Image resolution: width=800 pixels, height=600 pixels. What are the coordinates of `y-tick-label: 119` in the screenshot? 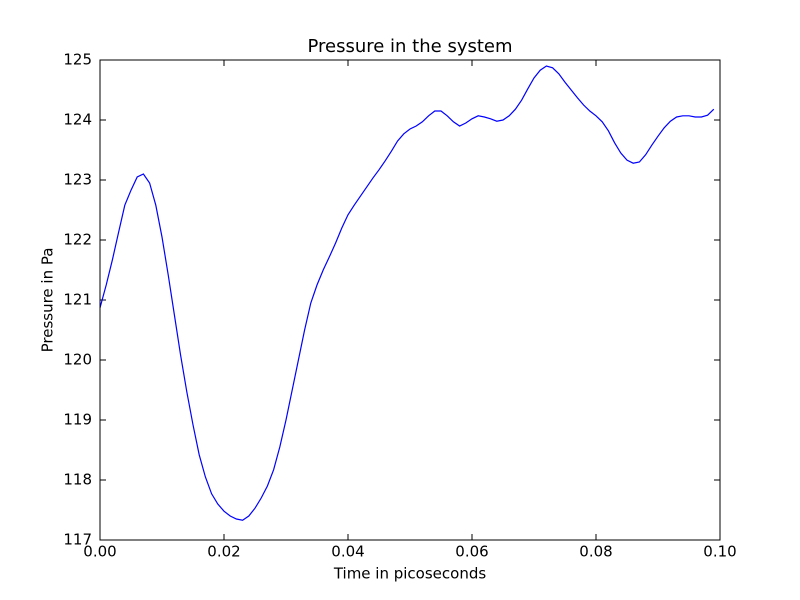 It's located at (77, 420).